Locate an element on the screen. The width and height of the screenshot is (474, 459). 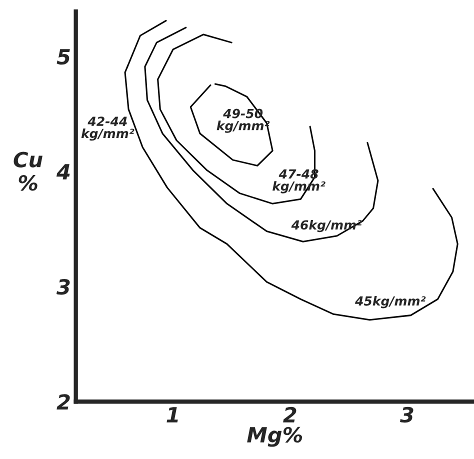
series-label: 45kg/mm² is located at coordinates (390, 302).